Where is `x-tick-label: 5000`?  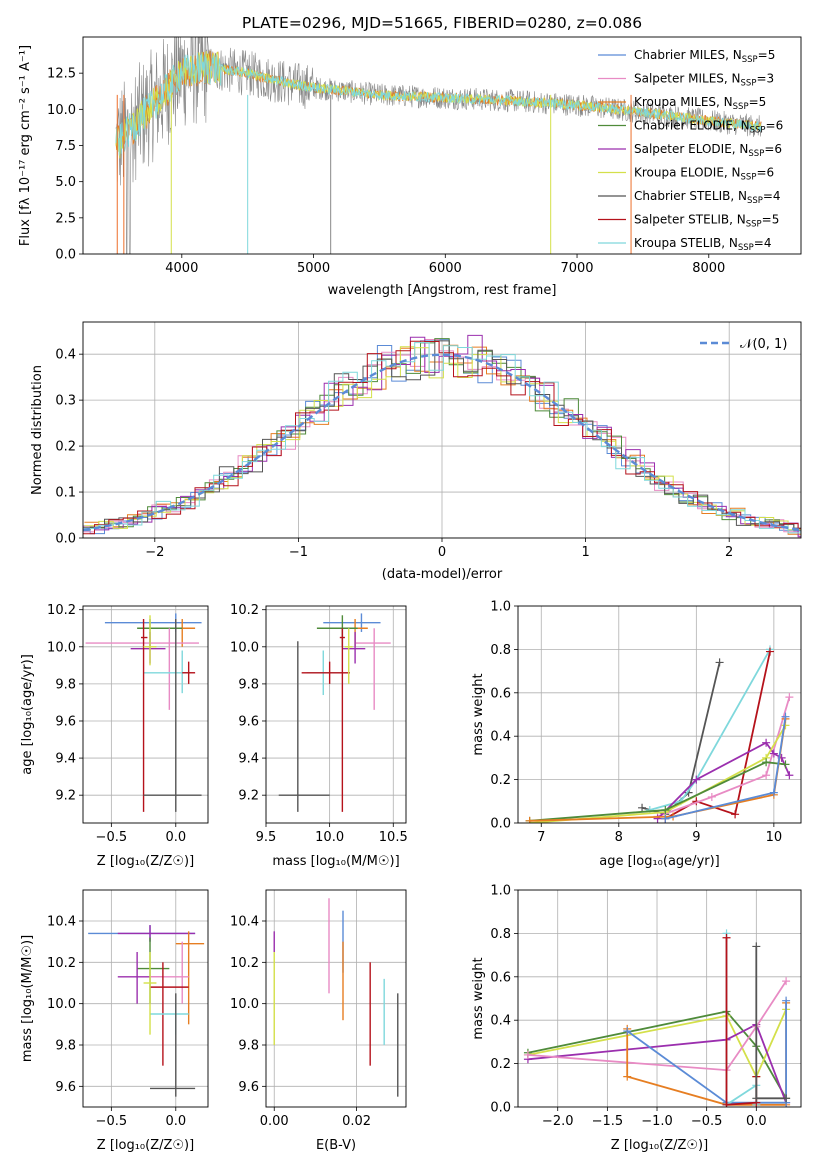
x-tick-label: 5000 is located at coordinates (313, 268).